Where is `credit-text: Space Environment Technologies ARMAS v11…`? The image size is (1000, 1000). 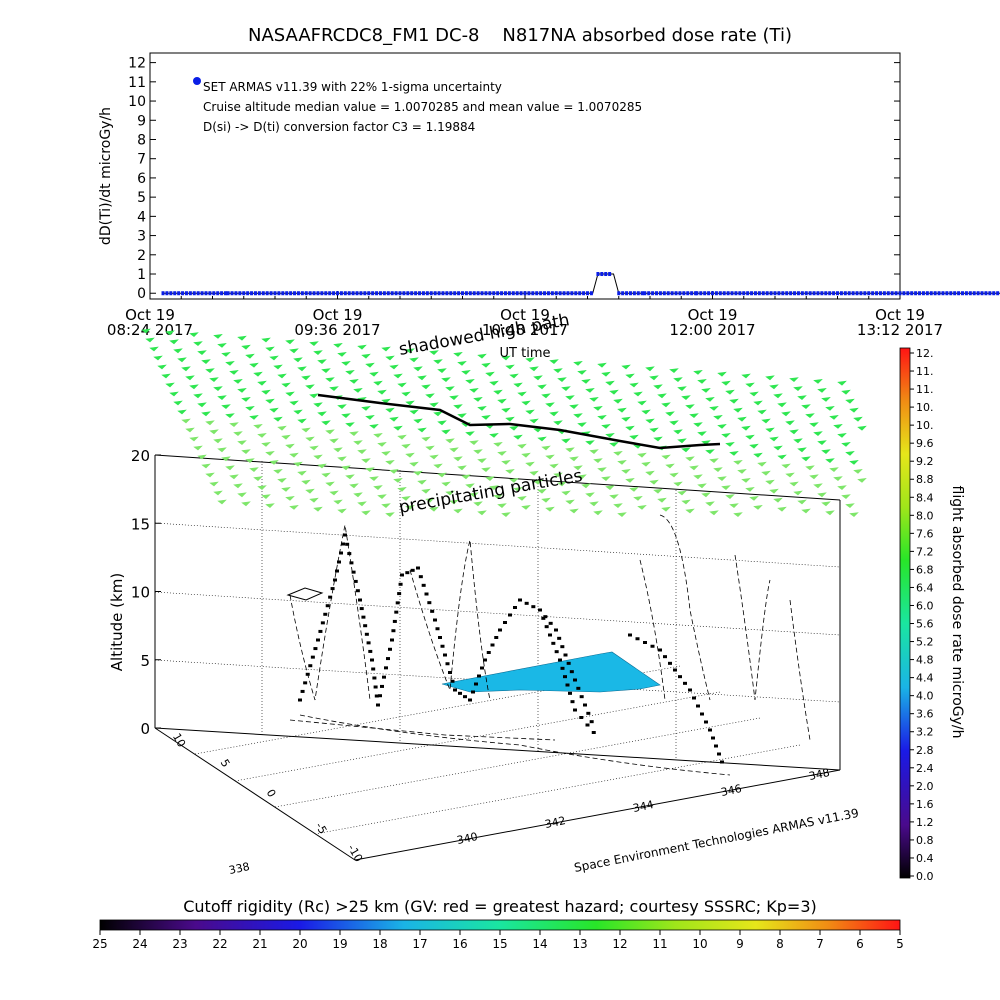 credit-text: Space Environment Technologies ARMAS v11… is located at coordinates (716, 840).